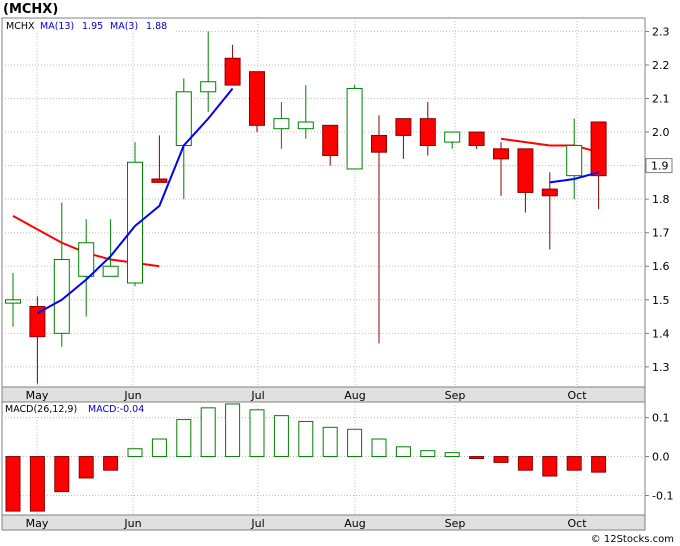 Image resolution: width=680 pixels, height=546 pixels. I want to click on price-x-tick-label: Jun, so click(132, 395).